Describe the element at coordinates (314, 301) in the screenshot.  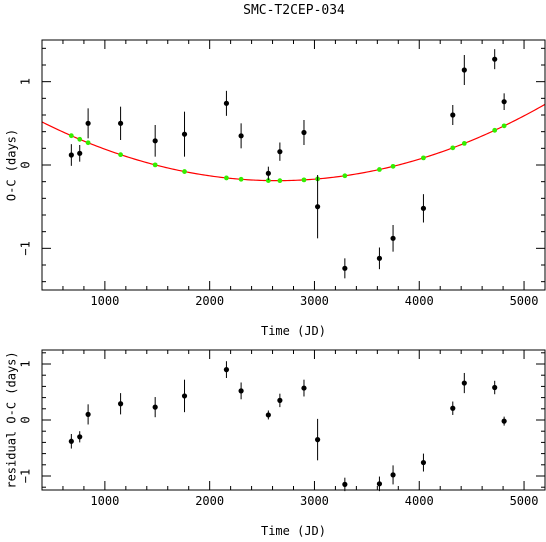
I see `oc-x-tick-label: 3000` at that location.